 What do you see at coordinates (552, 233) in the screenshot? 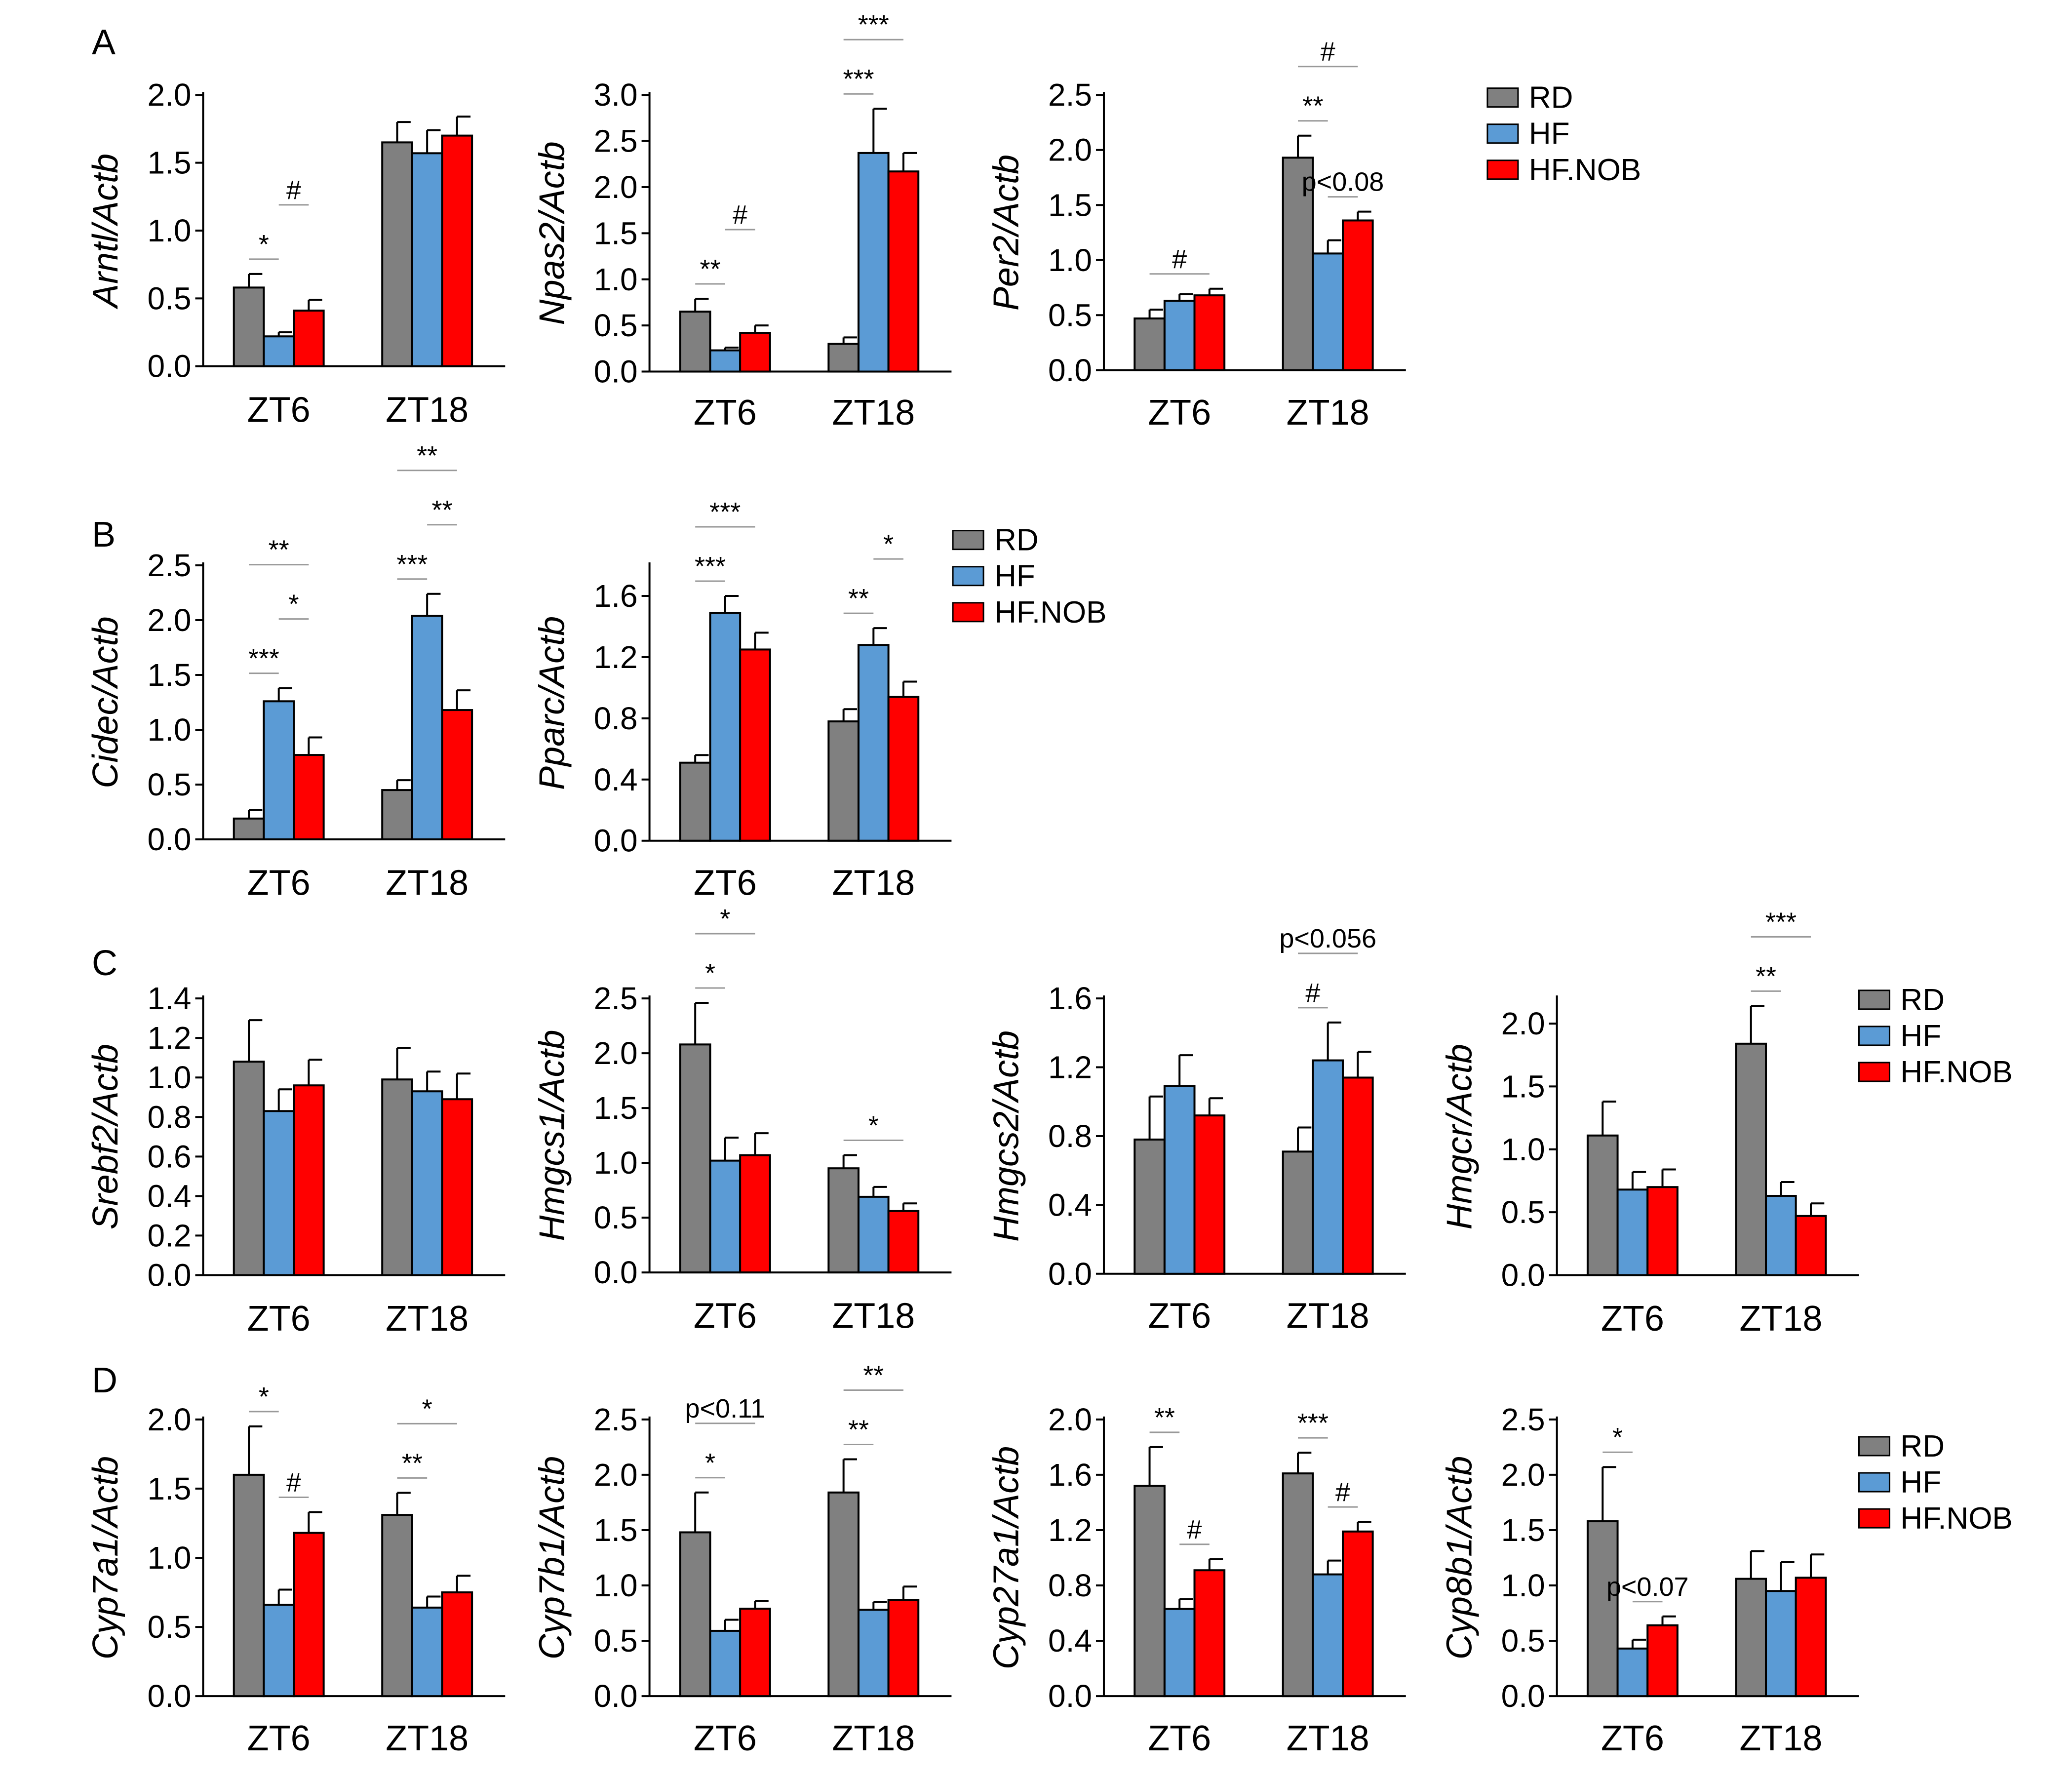
I see `y-axis-label: Npas2/Actb` at bounding box center [552, 233].